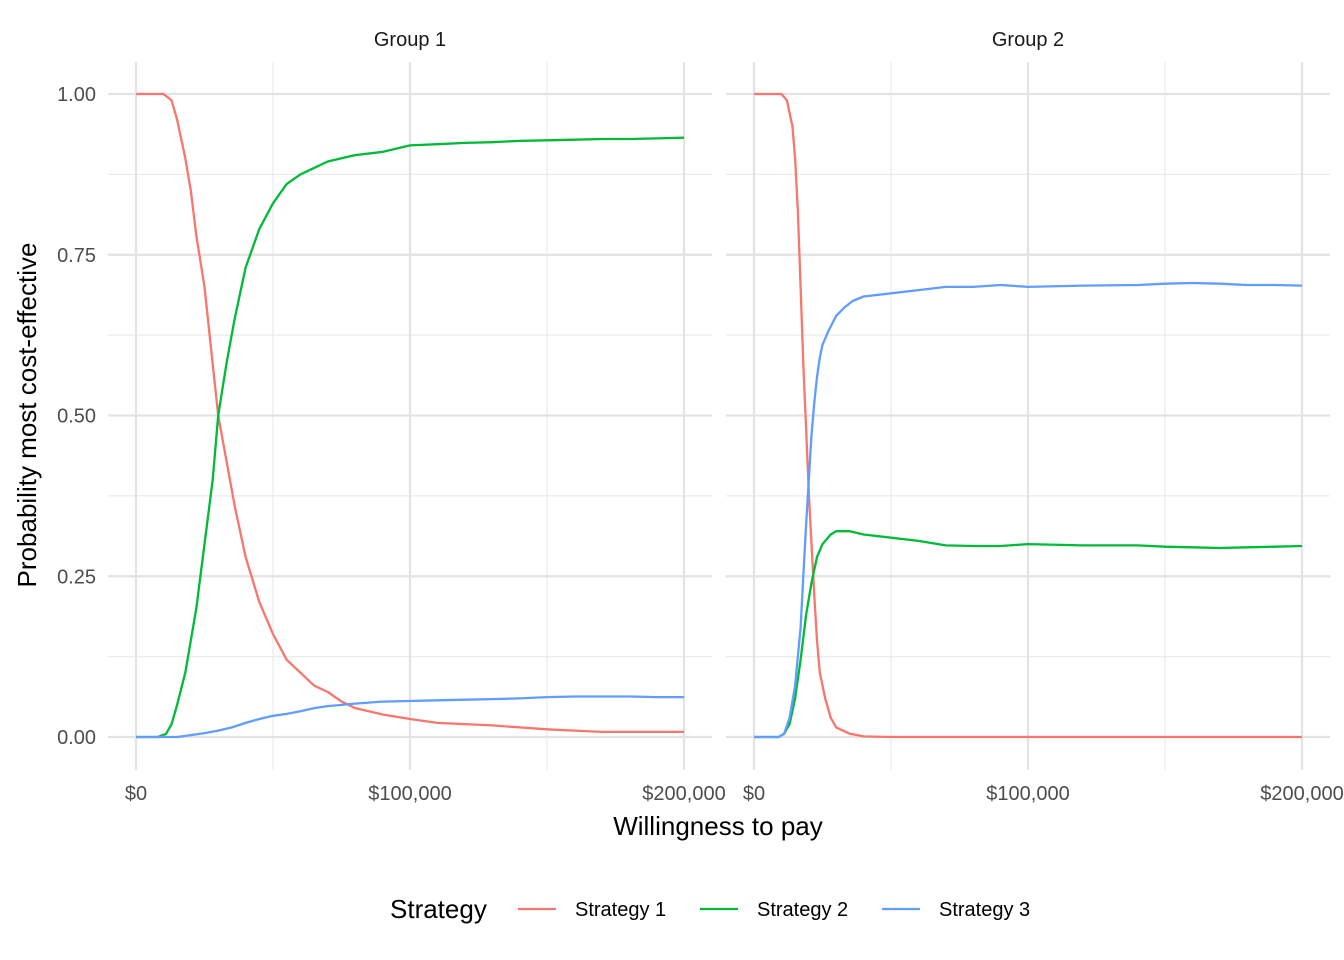 Image resolution: width=1344 pixels, height=960 pixels. What do you see at coordinates (802, 910) in the screenshot?
I see `legend-label: Strategy 2` at bounding box center [802, 910].